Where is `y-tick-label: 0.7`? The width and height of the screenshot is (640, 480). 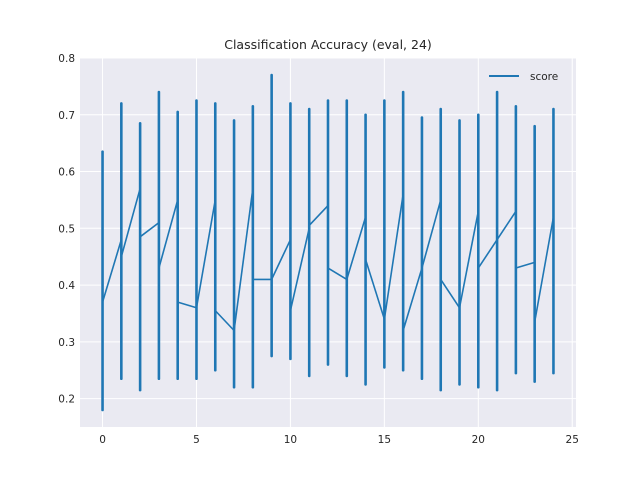
y-tick-label: 0.7 is located at coordinates (66, 116).